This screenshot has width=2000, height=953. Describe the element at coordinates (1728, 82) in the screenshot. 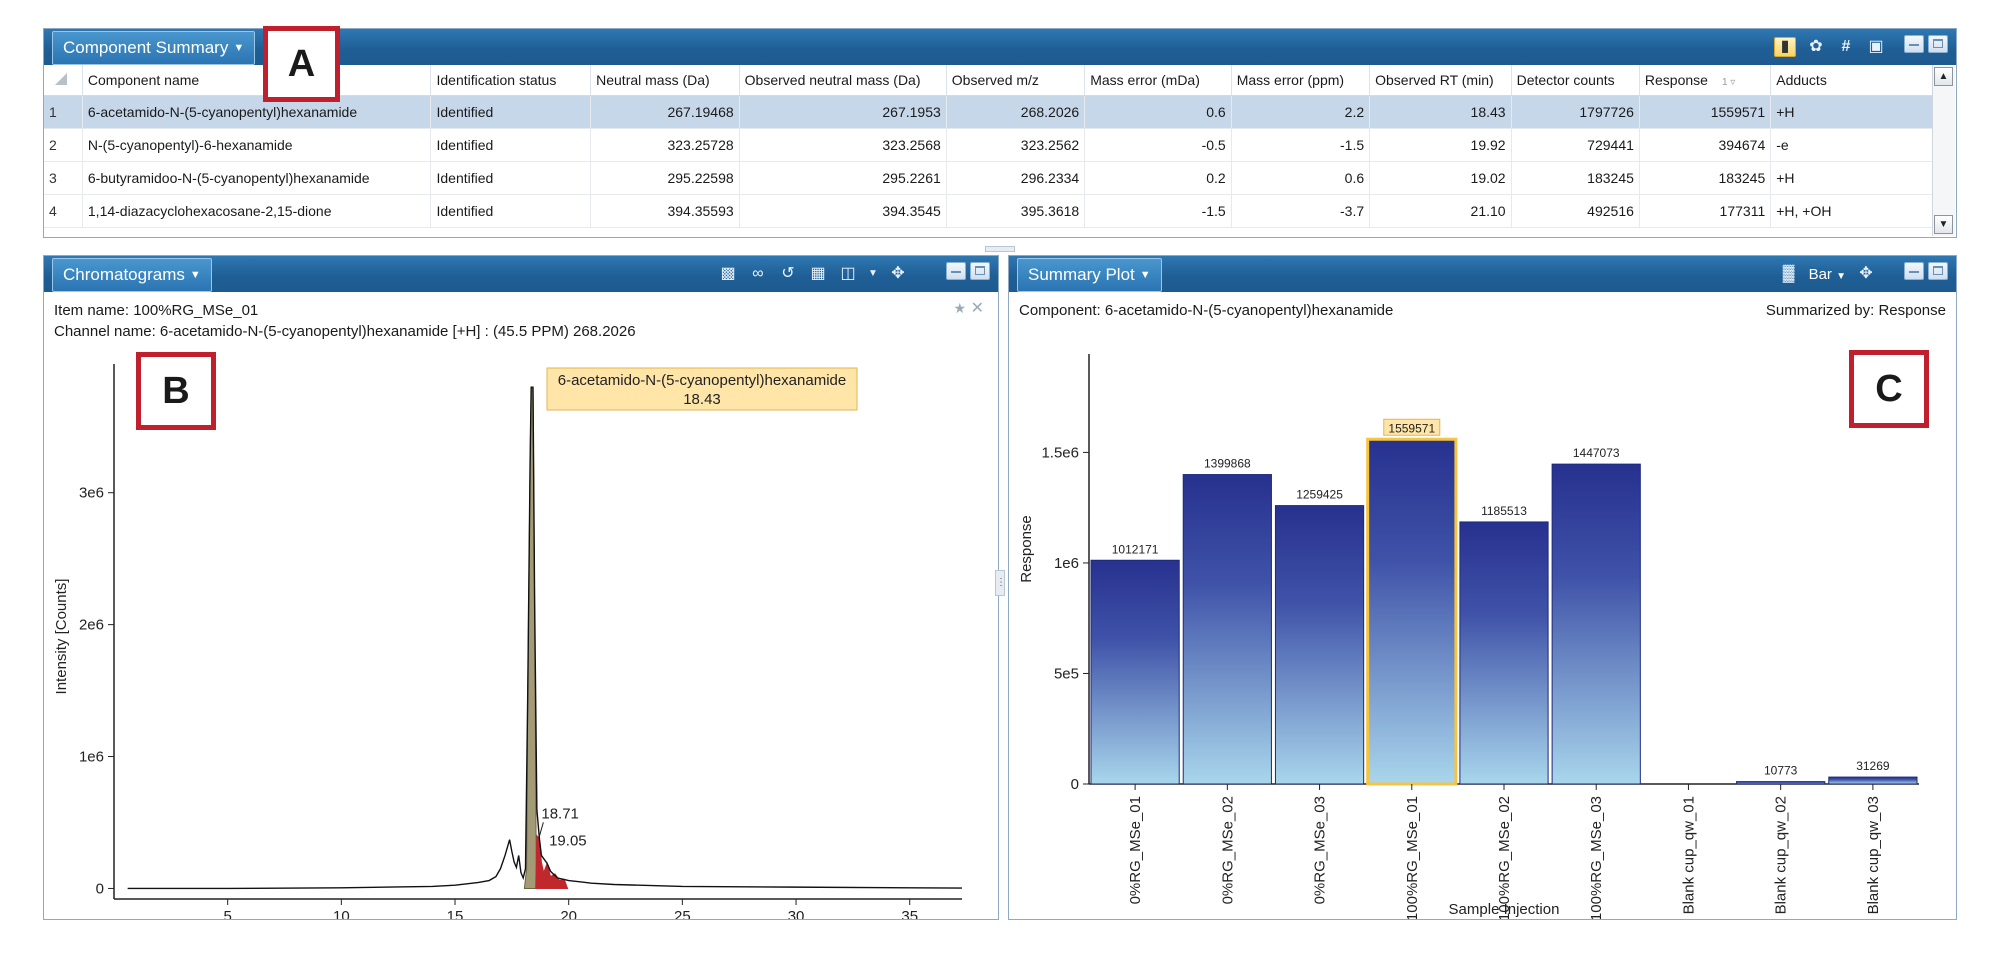

I see `sort-indicator: 1 ▿` at that location.